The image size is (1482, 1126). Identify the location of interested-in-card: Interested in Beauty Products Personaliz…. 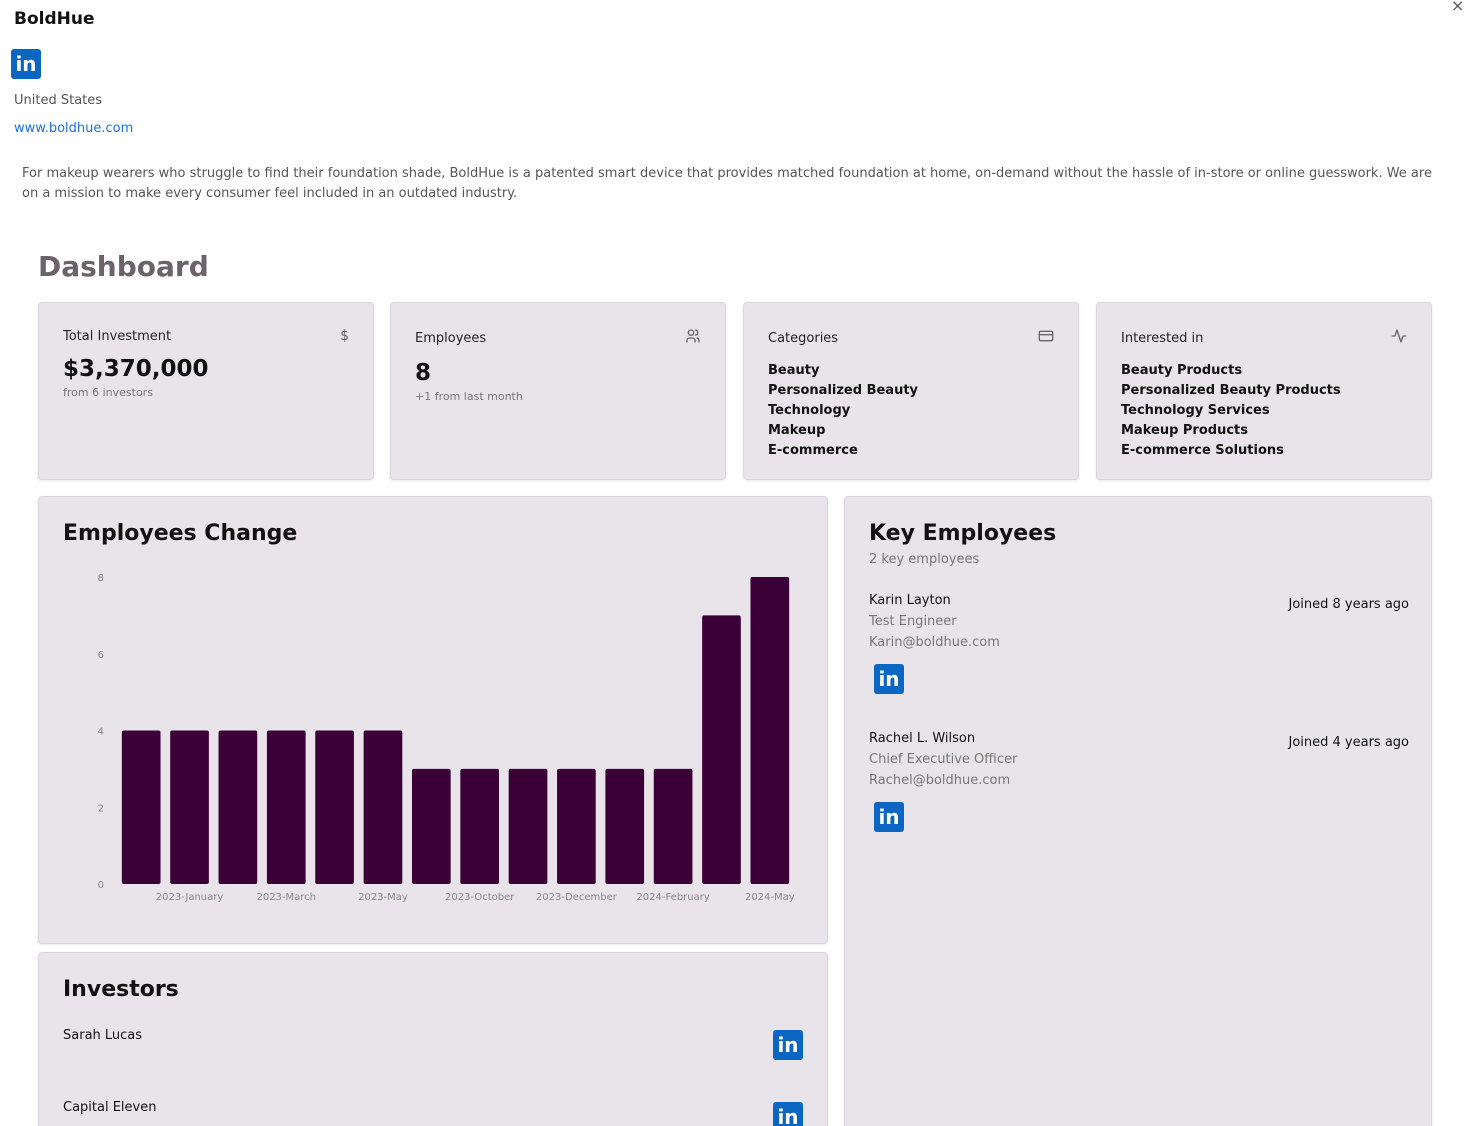
(1264, 391).